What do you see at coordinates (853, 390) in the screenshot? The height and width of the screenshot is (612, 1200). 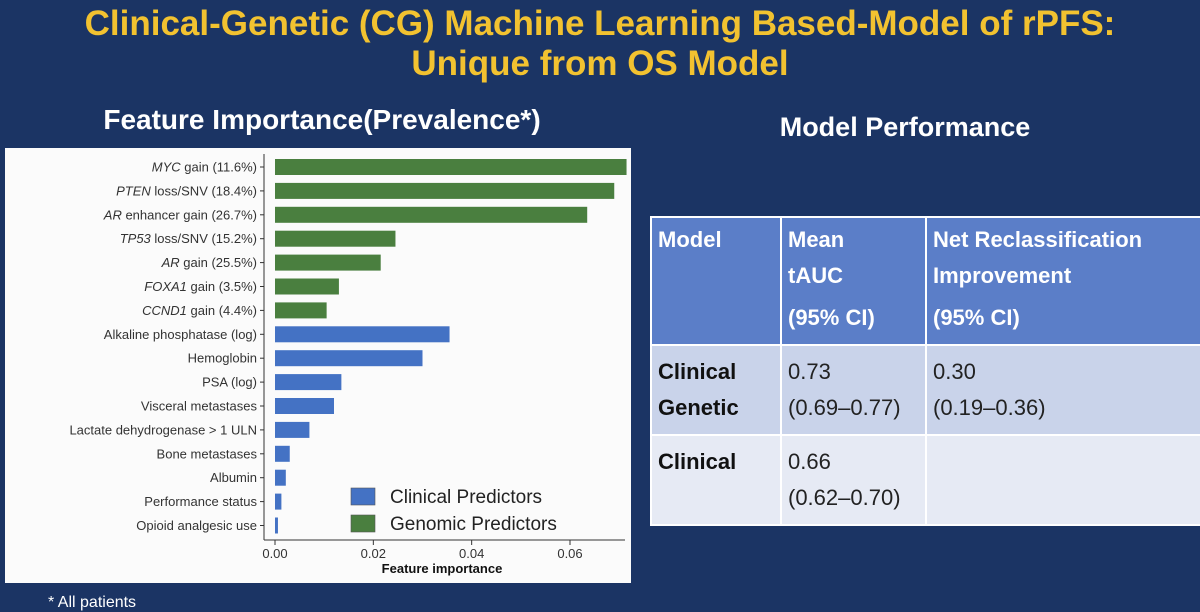 I see `row-tauc: 0.73 (0.69–0.77)` at bounding box center [853, 390].